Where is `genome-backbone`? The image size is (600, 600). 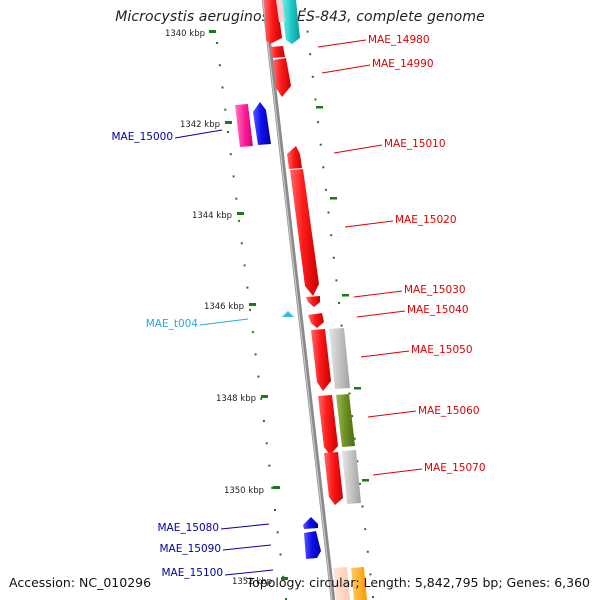
genome-backbone is located at coordinates (298, 300).